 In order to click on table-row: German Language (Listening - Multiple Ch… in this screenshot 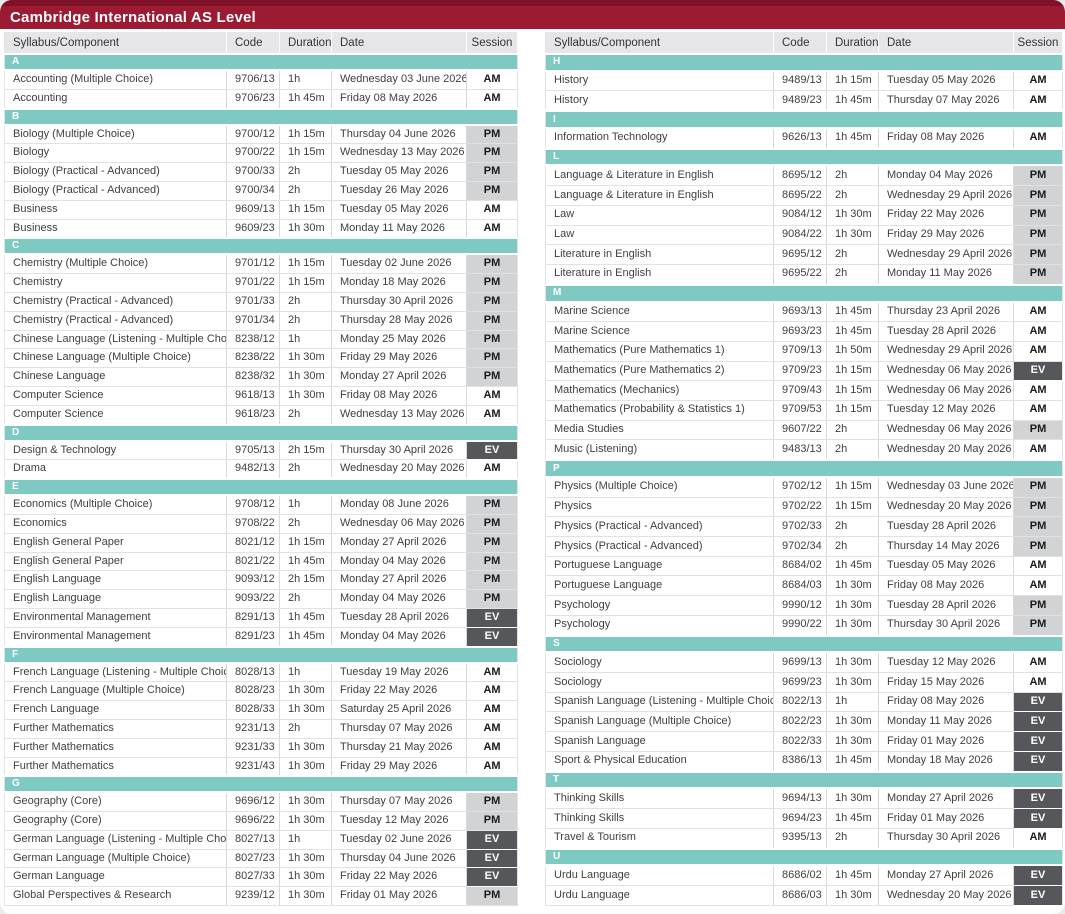, I will do `click(261, 840)`.